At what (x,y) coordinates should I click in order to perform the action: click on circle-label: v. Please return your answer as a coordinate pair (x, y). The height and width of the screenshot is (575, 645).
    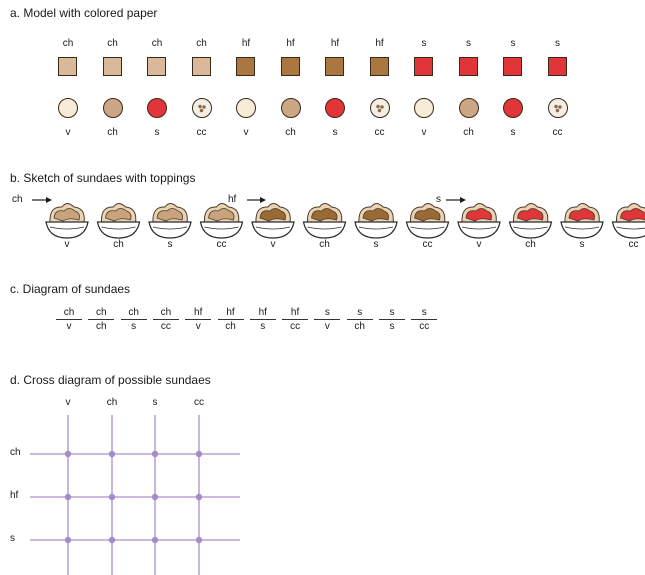
    Looking at the image, I should click on (68, 132).